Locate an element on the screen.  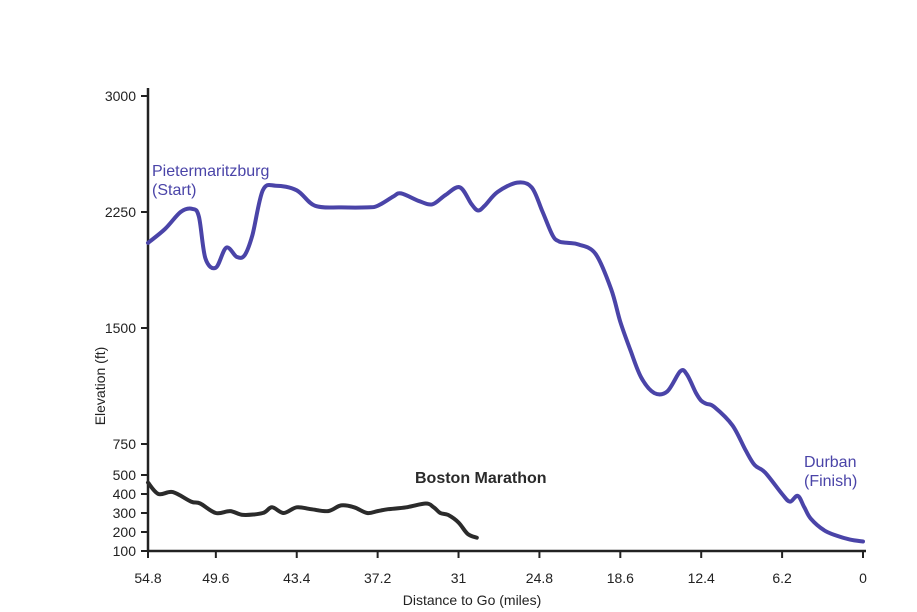
x-tick-label: 49.6 is located at coordinates (215, 578).